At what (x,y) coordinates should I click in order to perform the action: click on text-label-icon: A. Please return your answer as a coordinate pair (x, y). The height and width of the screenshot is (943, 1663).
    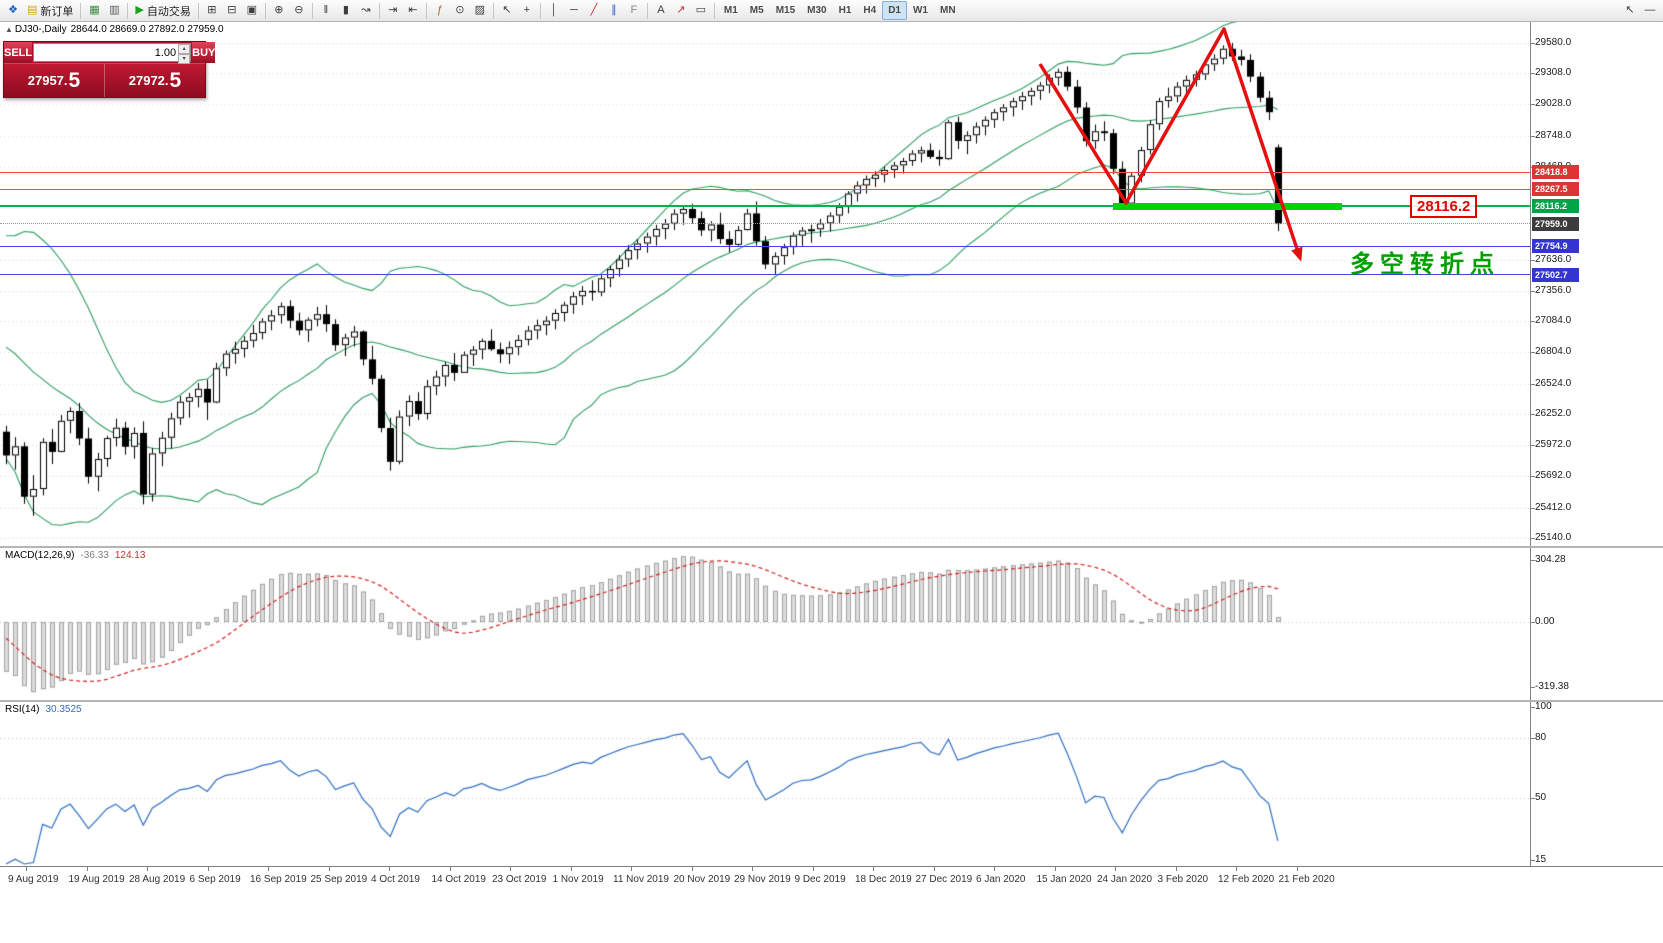
    Looking at the image, I should click on (661, 10).